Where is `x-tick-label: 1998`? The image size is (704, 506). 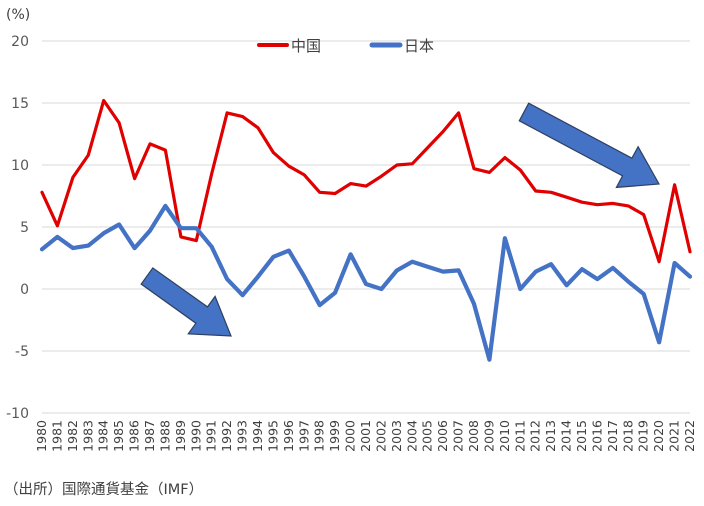
x-tick-label: 1998 is located at coordinates (319, 436).